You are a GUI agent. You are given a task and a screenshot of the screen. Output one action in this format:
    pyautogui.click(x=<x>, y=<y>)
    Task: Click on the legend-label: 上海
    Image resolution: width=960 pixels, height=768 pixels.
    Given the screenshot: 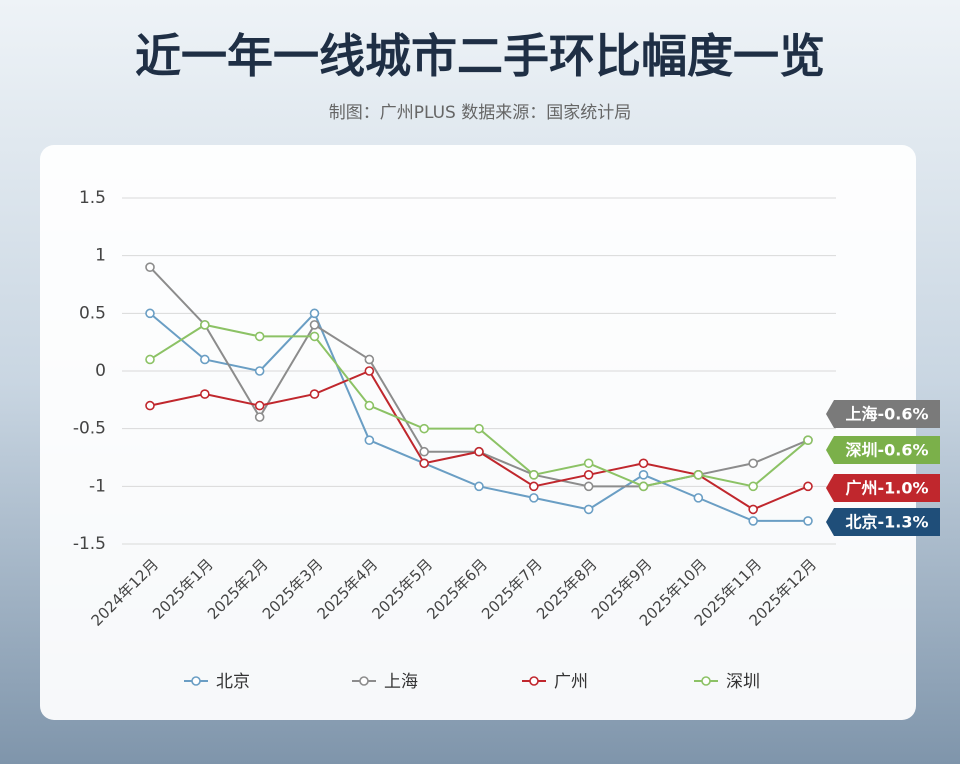 What is the action you would take?
    pyautogui.click(x=401, y=682)
    